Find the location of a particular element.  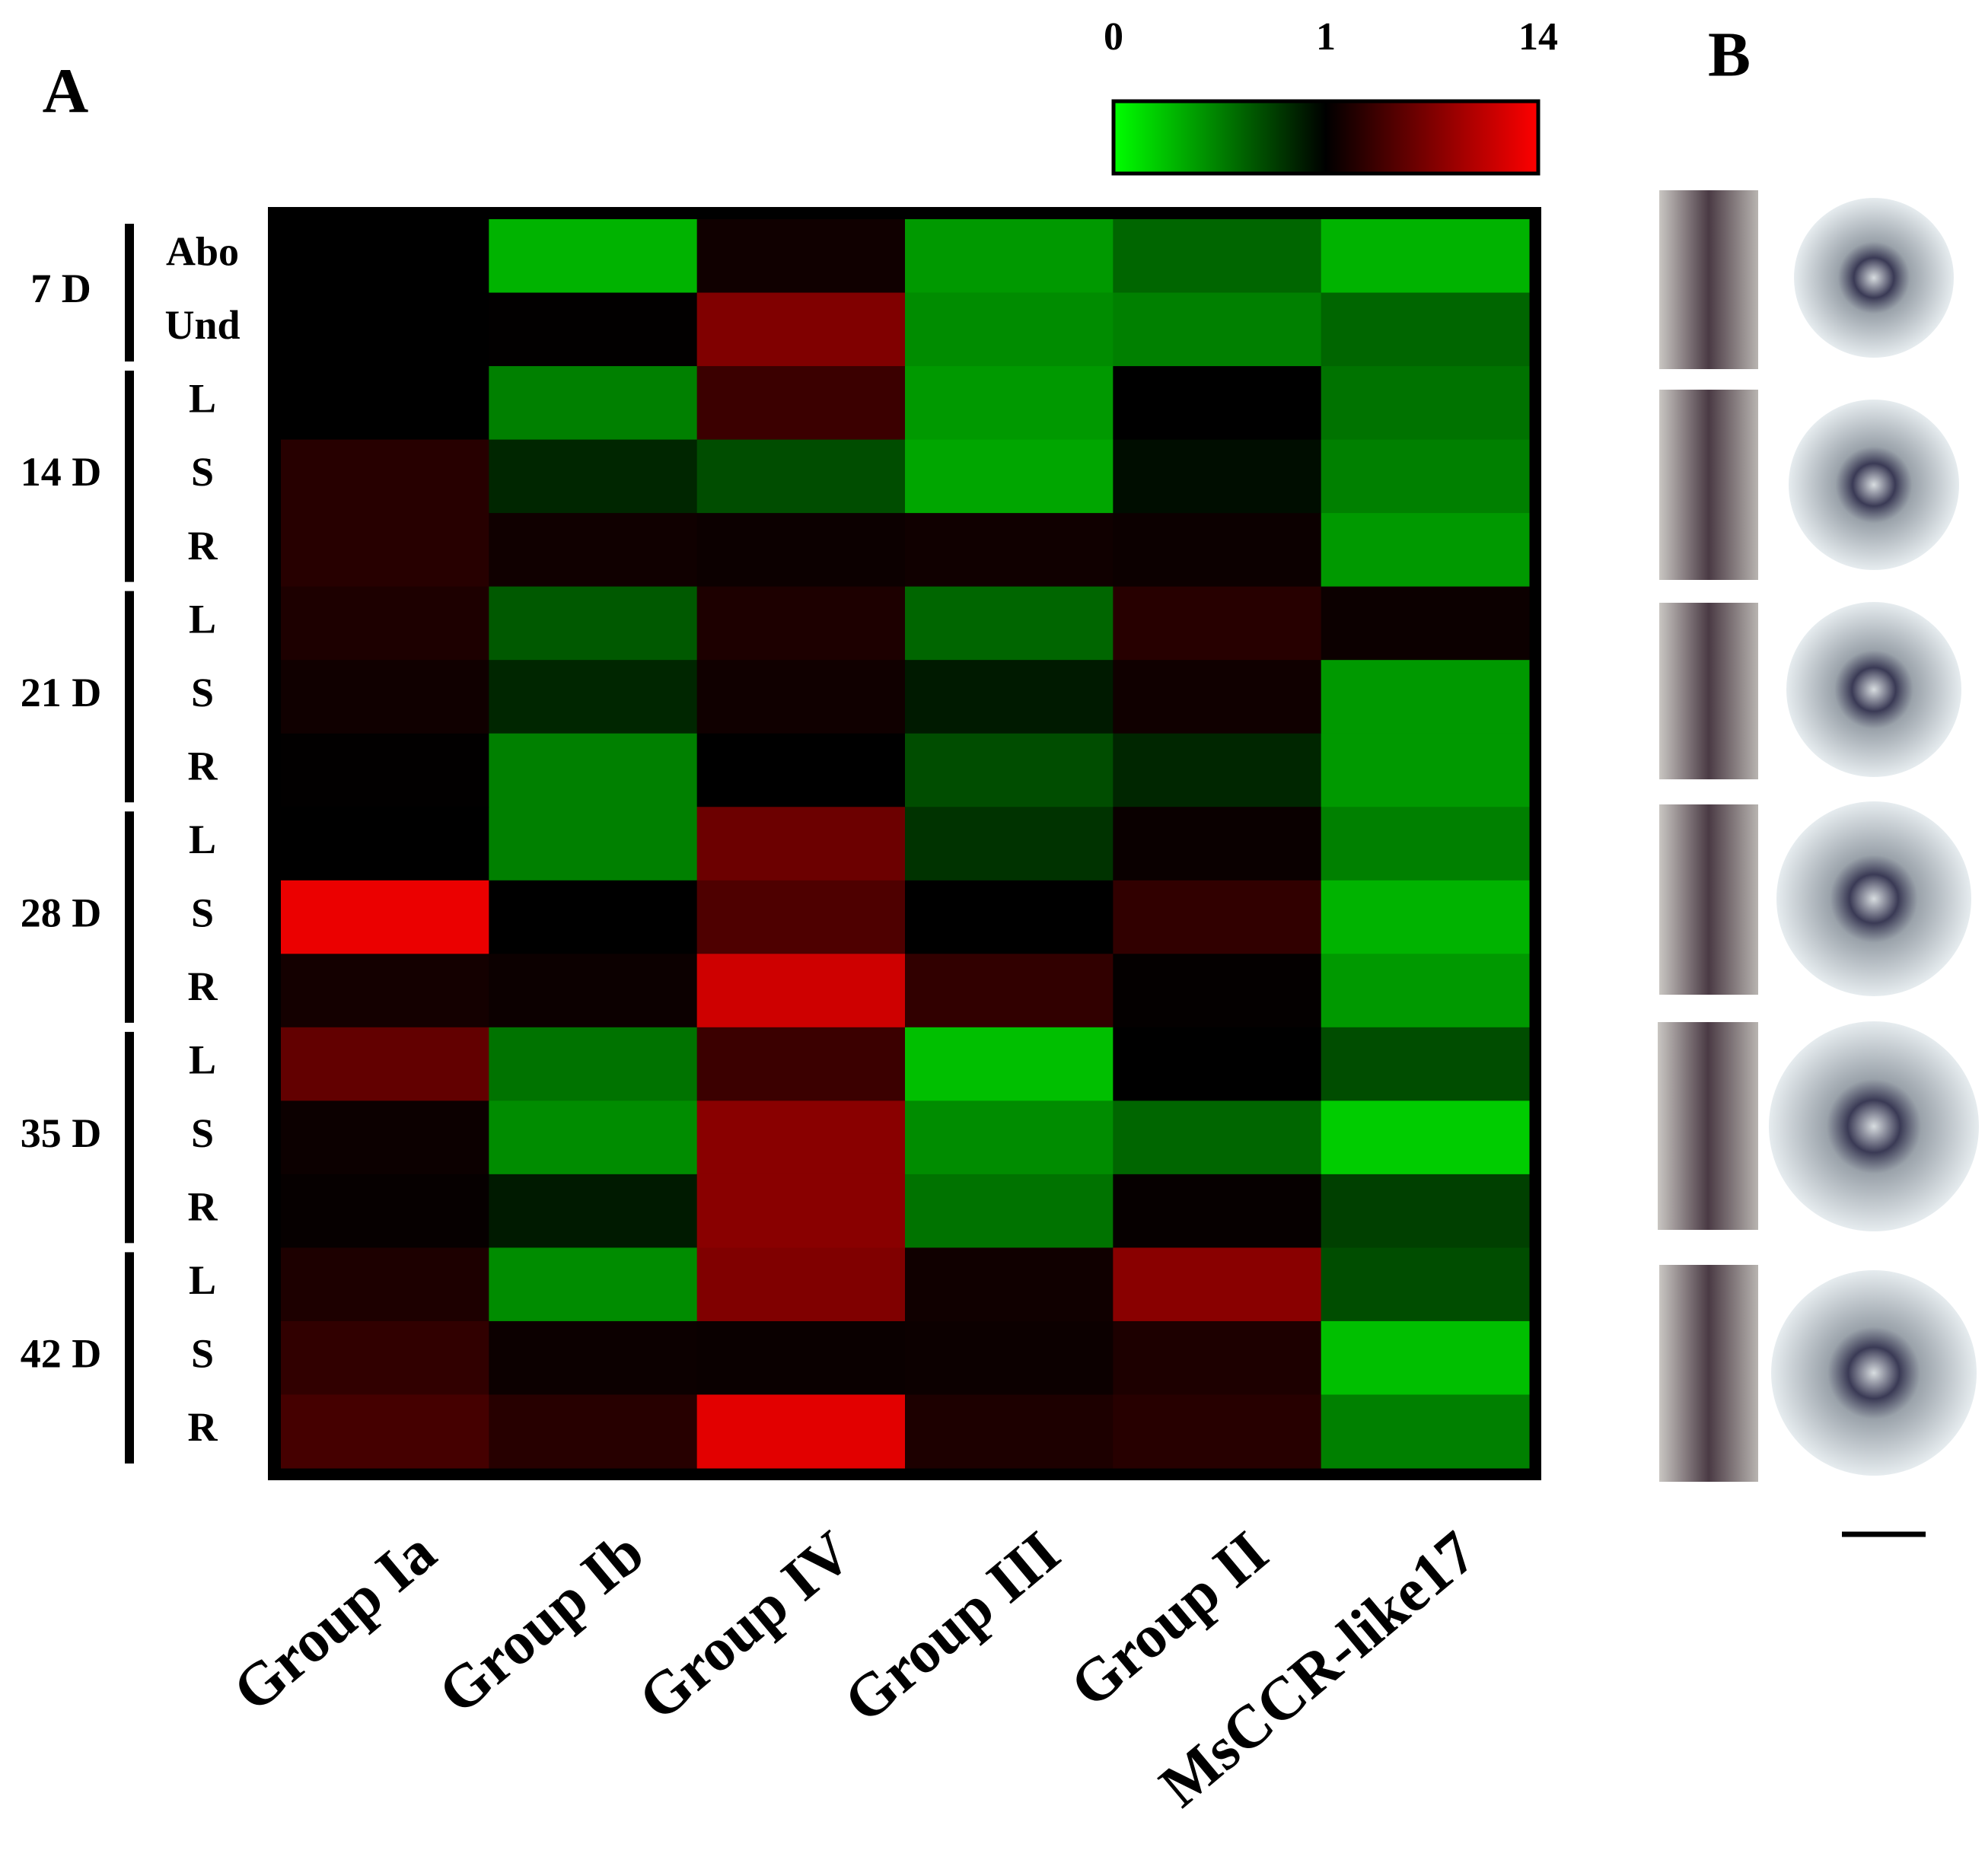

y-tick-label: Abo is located at coordinates (202, 252).